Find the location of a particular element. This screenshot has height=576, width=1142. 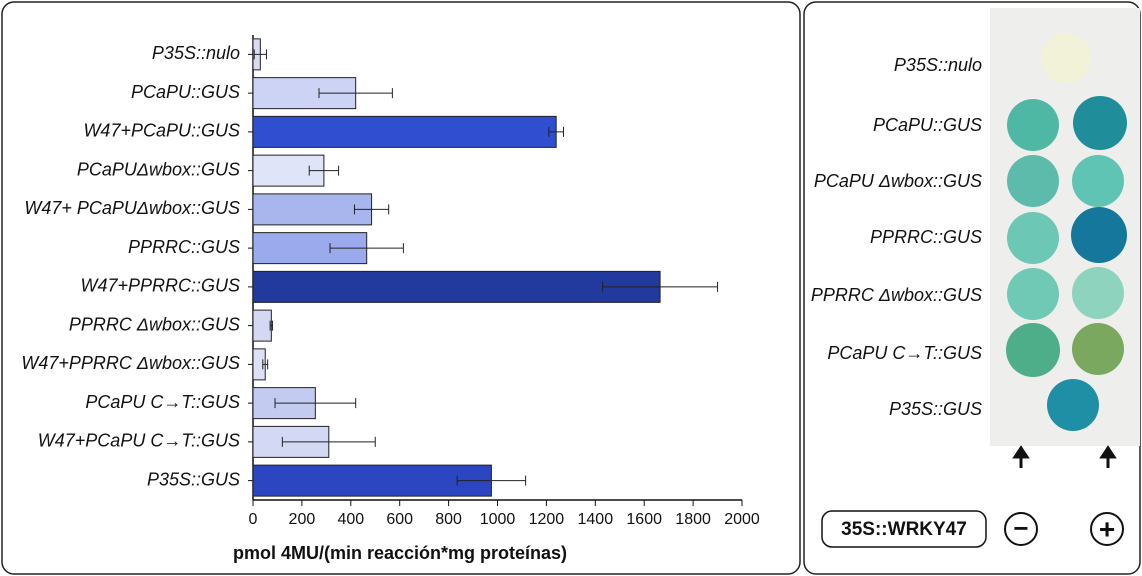

spot-label: PPRRC Δwbox::GUS is located at coordinates (896, 295).